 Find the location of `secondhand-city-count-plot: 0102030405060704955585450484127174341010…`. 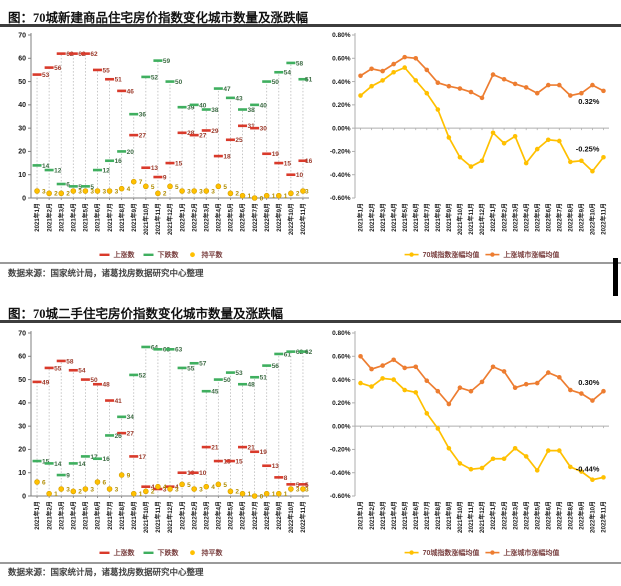

secondhand-city-count-plot: 0102030405060704955585450484127174341010… is located at coordinates (165, 415).